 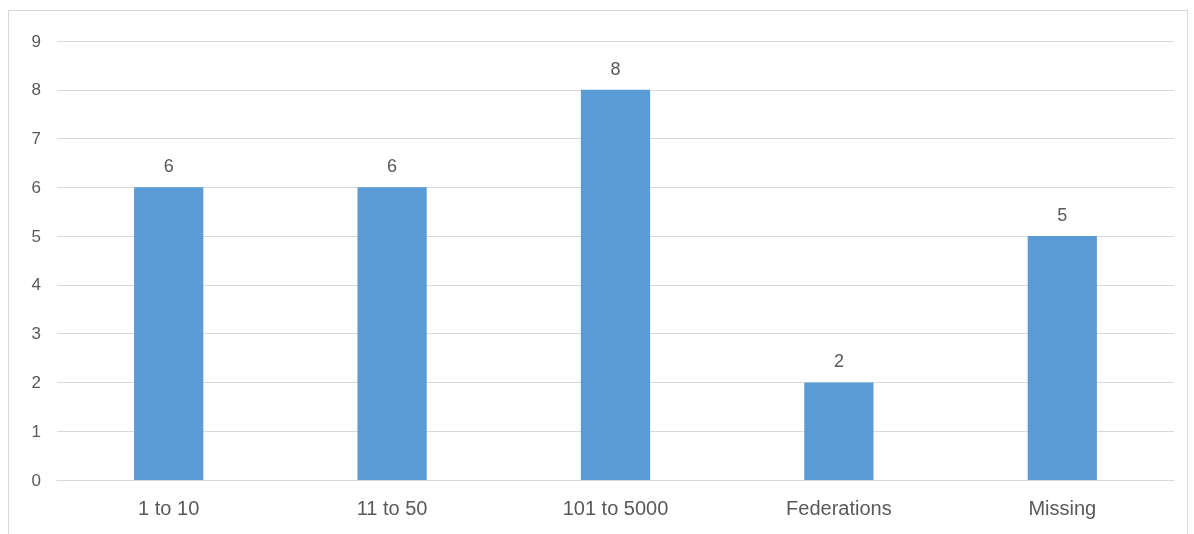 I want to click on y-tick-label: 7, so click(x=36, y=139).